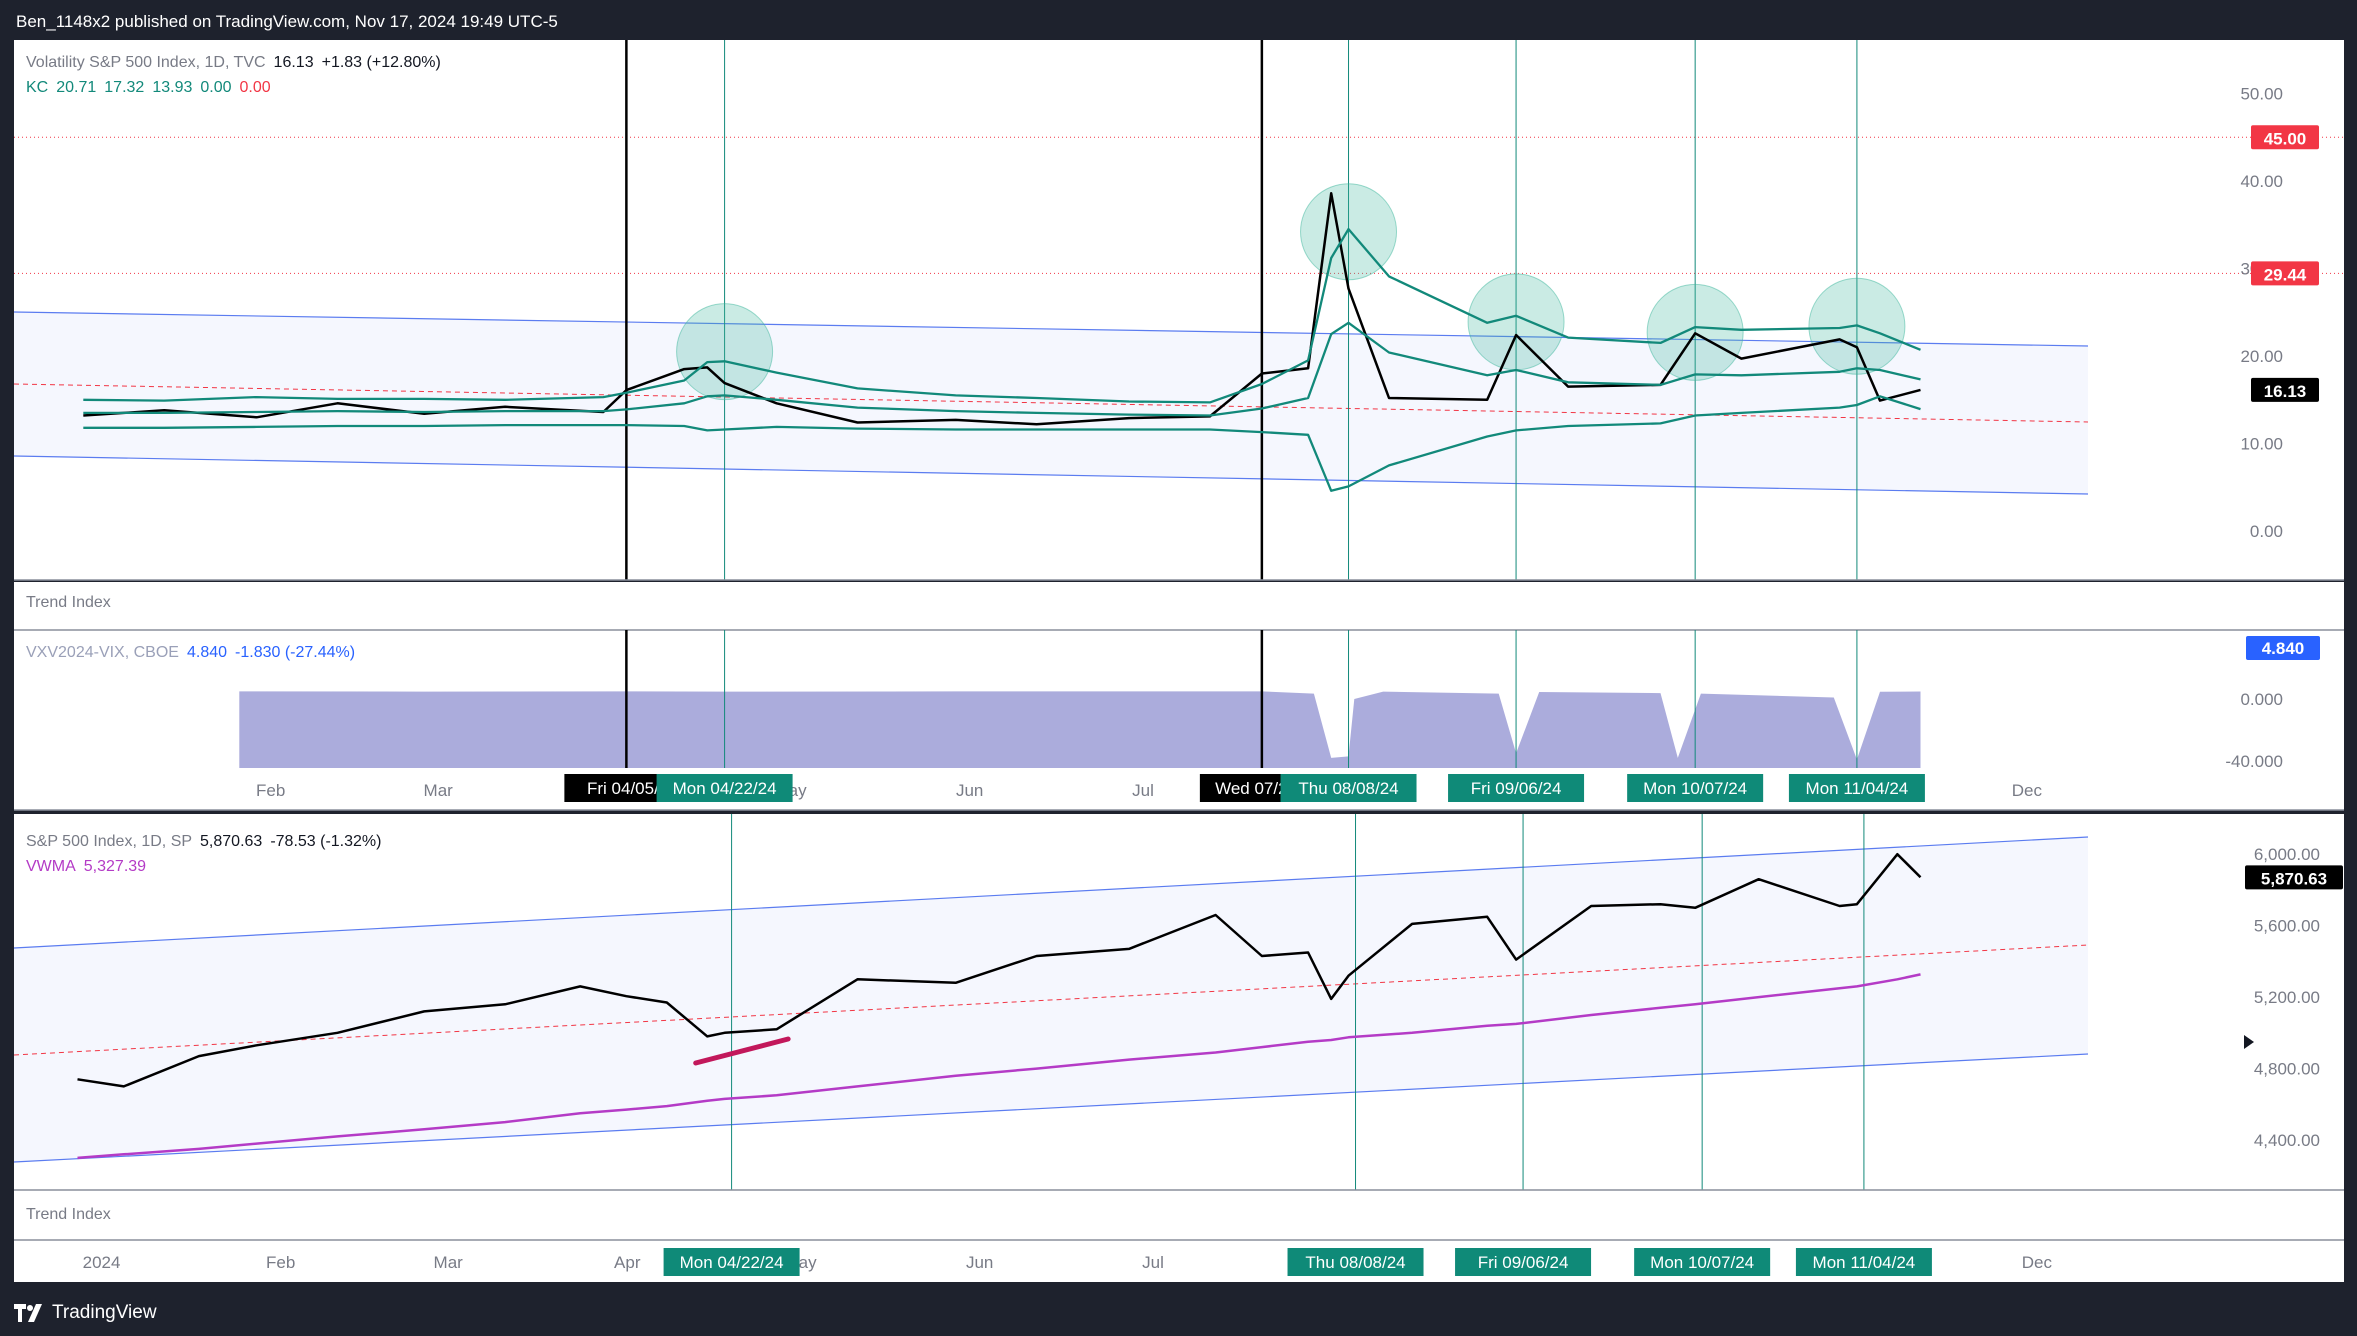 Image resolution: width=2357 pixels, height=1336 pixels. I want to click on vix-axis-tick: 20.00, so click(2261, 356).